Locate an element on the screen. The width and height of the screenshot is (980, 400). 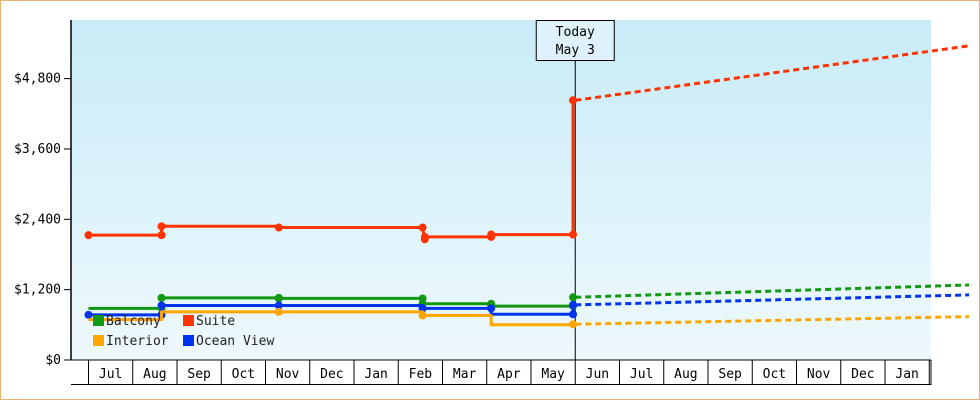
legend-label: Suite is located at coordinates (215, 321).